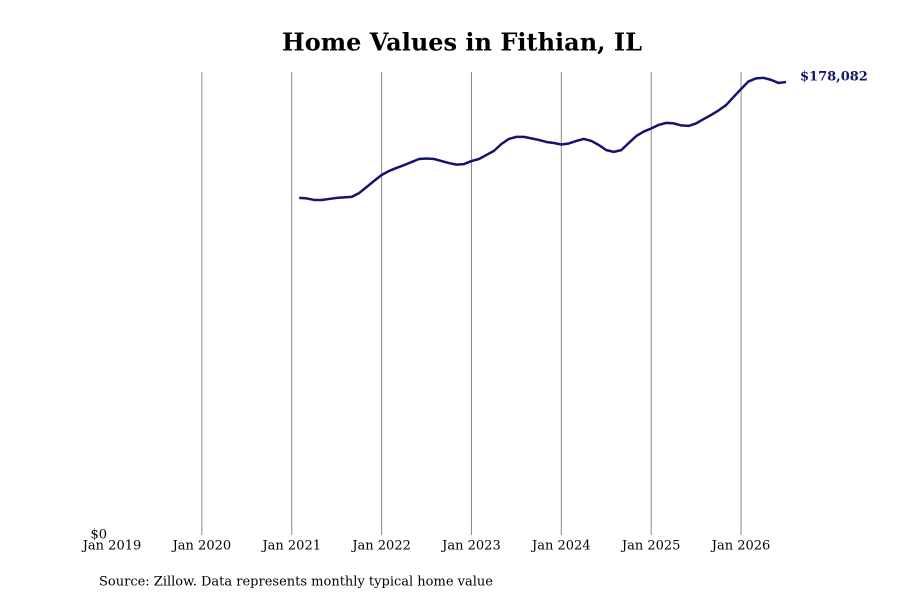  What do you see at coordinates (470, 546) in the screenshot?
I see `x-tick-label: Jan 2023` at bounding box center [470, 546].